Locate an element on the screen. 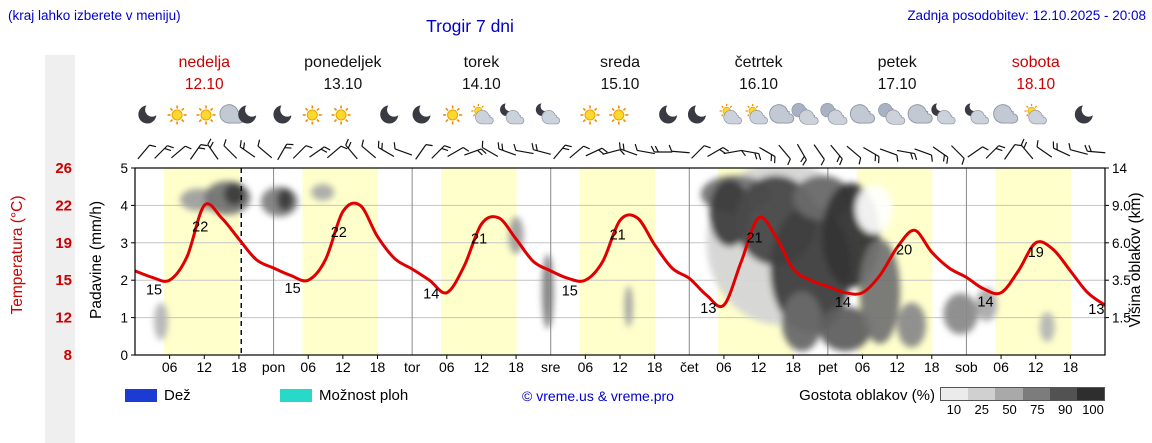  page-title: Trogir 7 dni is located at coordinates (470, 26).